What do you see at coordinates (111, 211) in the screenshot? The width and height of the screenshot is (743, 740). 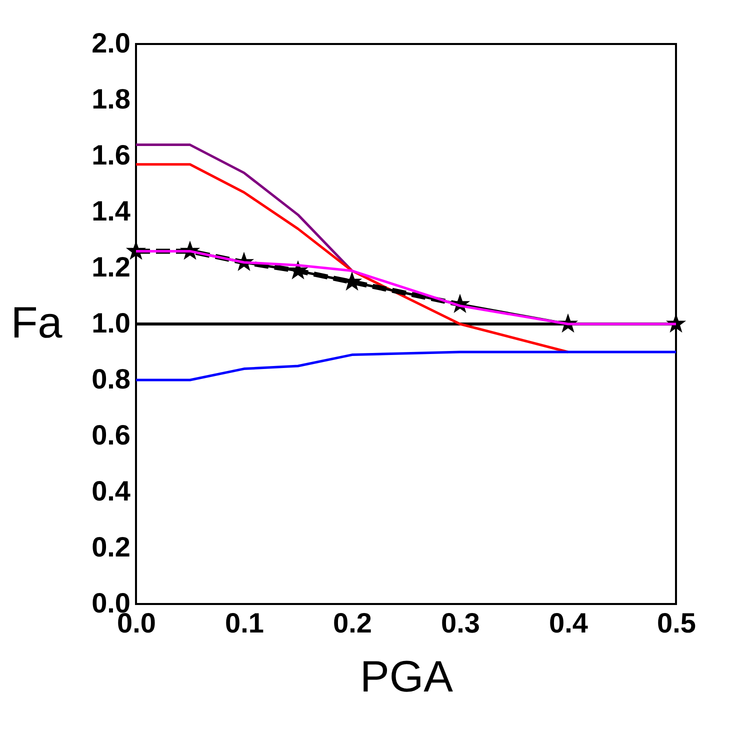 I see `y-tick-label: 1.4` at bounding box center [111, 211].